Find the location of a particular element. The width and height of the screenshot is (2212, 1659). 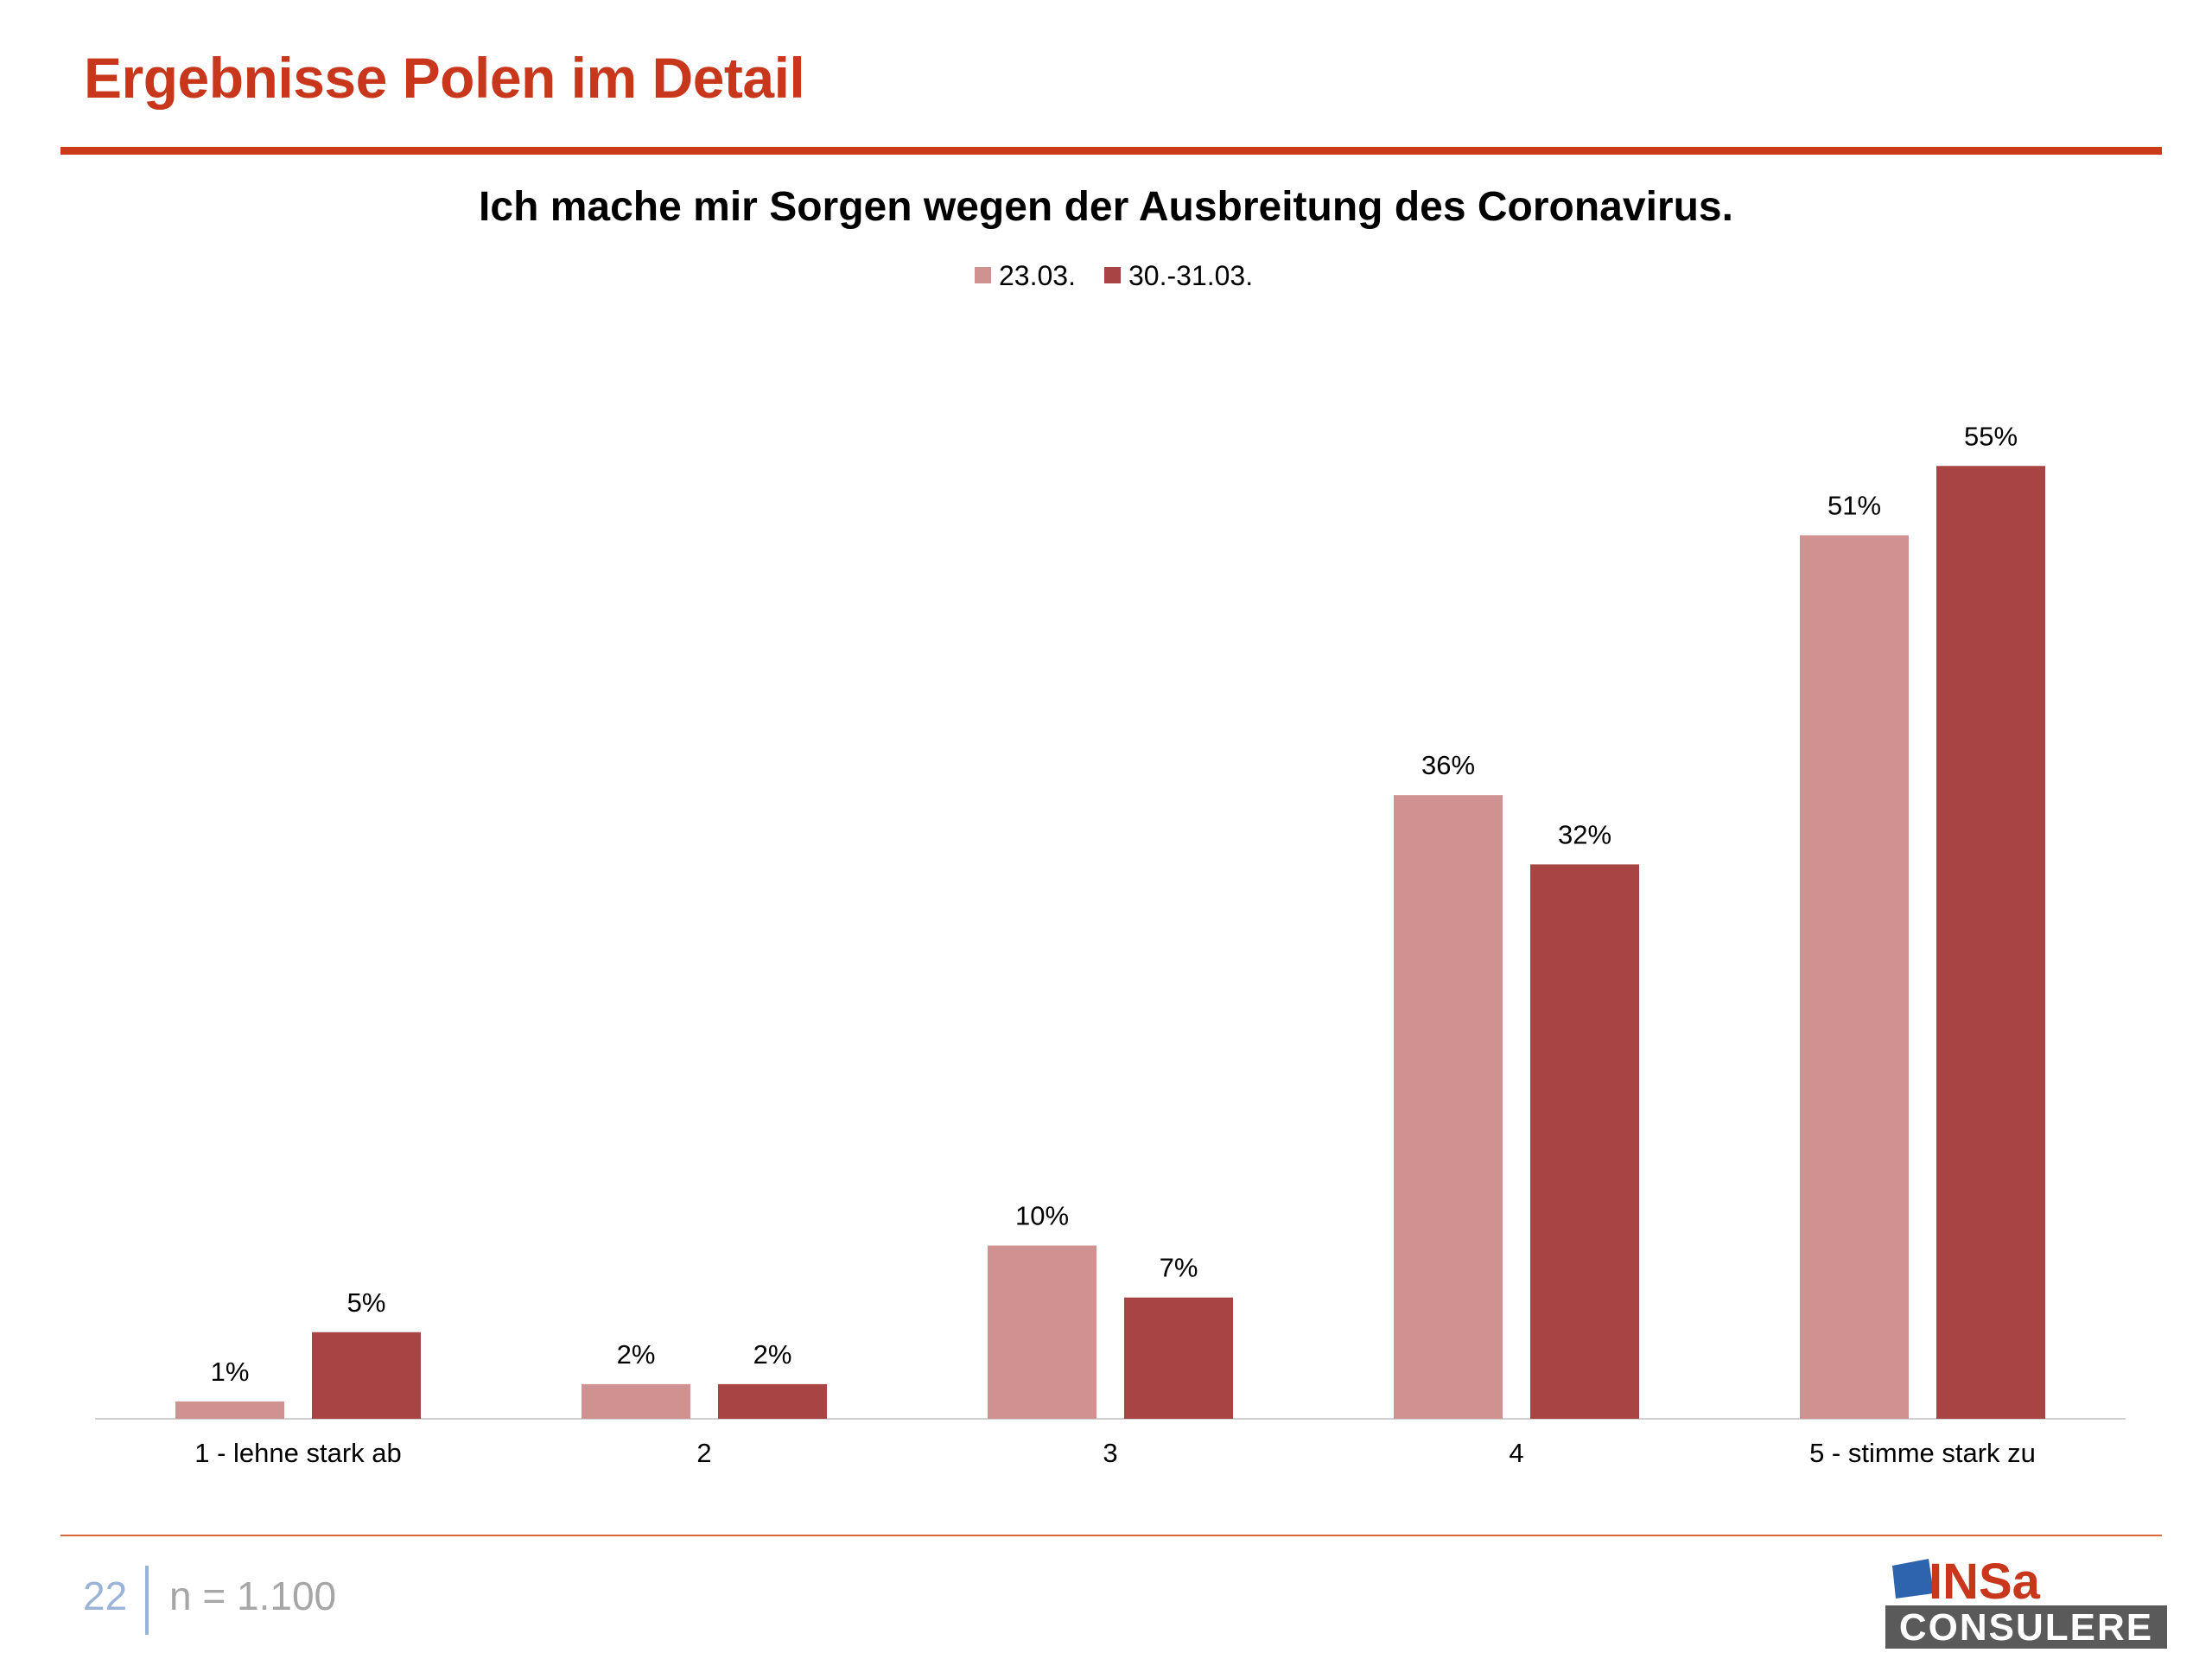

footer-rule is located at coordinates (1111, 1535).